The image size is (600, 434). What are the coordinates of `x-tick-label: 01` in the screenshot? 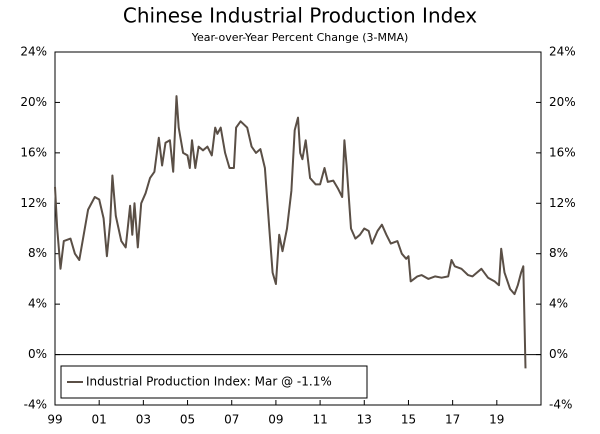 It's located at (99, 420).